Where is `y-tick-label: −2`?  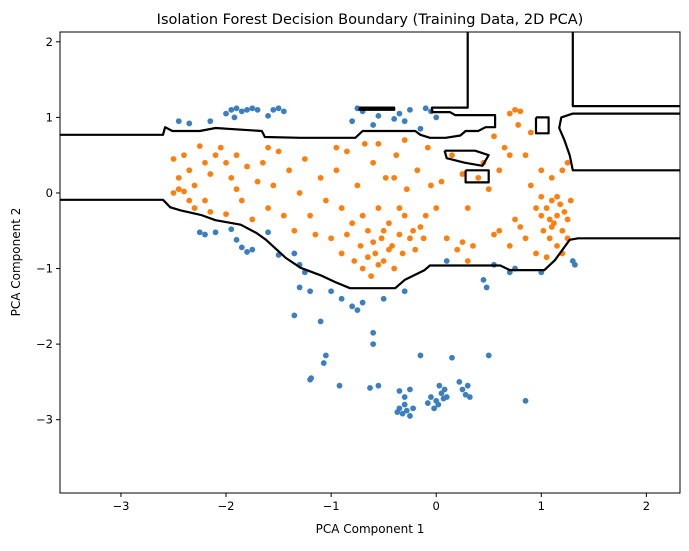
y-tick-label: −2 is located at coordinates (44, 344).